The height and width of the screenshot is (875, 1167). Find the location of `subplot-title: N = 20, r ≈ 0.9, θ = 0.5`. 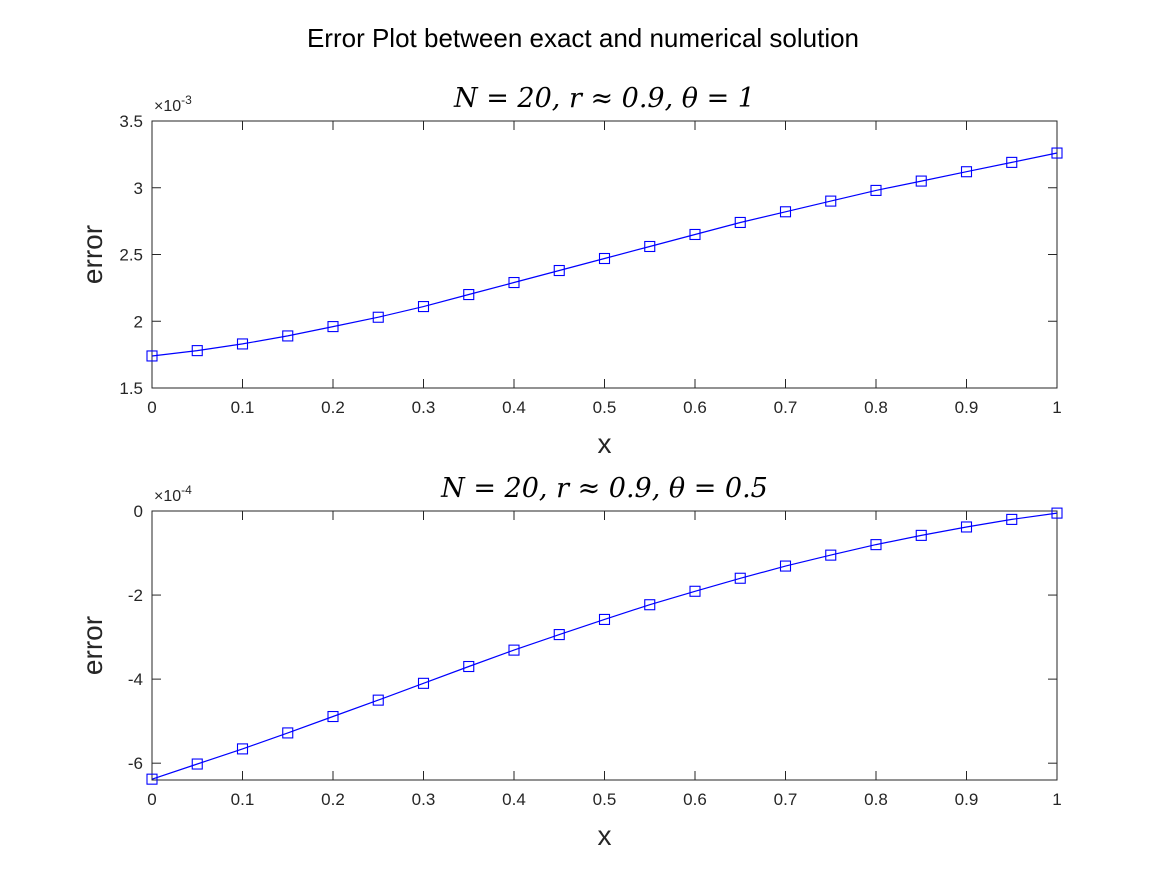

subplot-title: N = 20, r ≈ 0.9, θ = 0.5 is located at coordinates (604, 488).